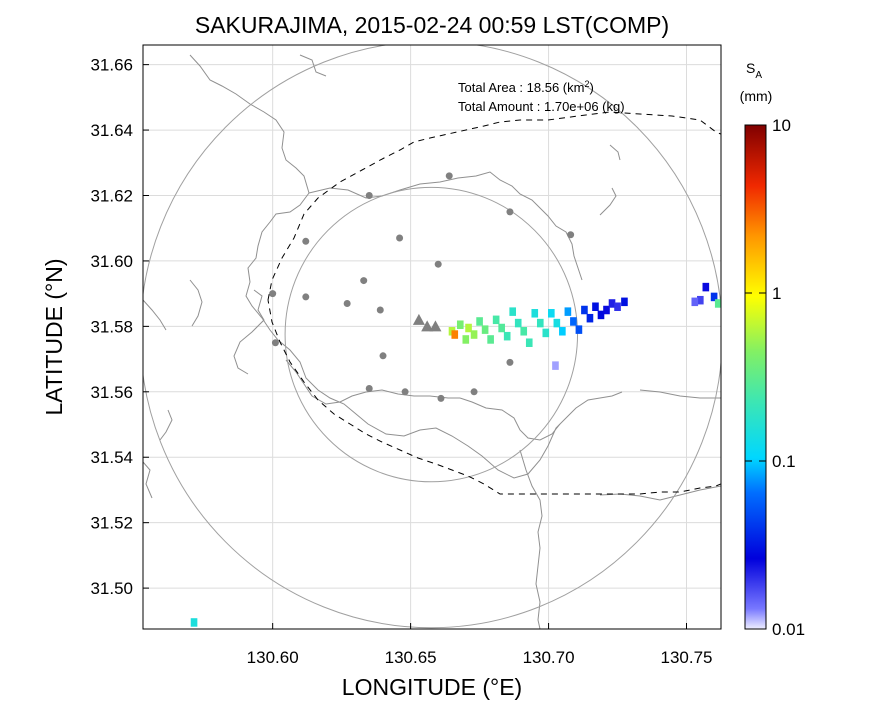 The image size is (875, 723). I want to click on colorbar-tick-label: 0.1, so click(784, 461).